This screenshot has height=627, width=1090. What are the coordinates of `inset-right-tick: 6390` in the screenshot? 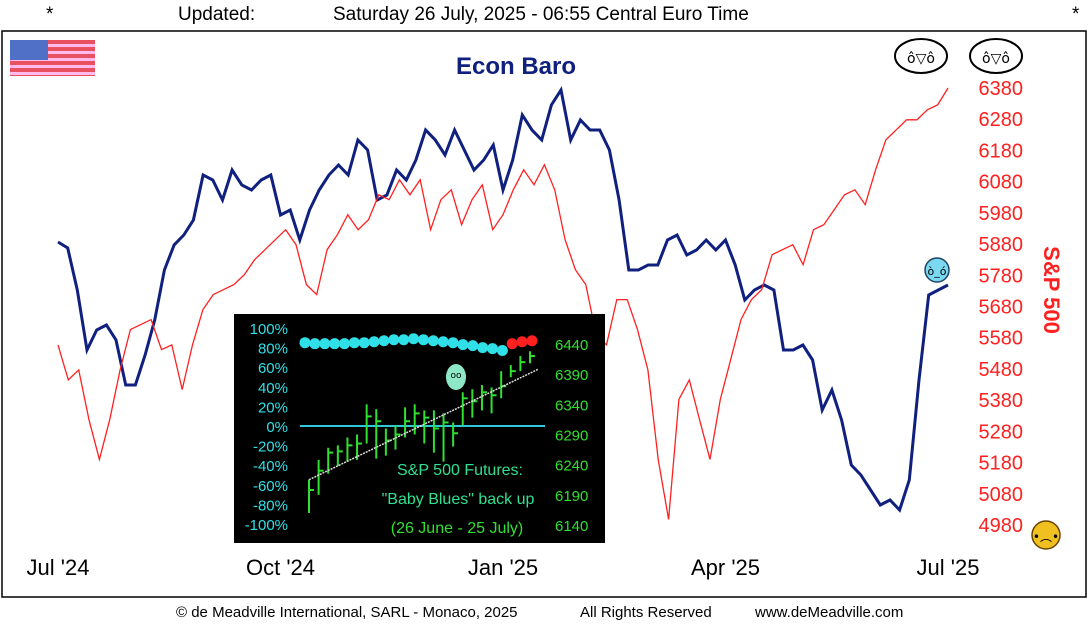 It's located at (571, 375).